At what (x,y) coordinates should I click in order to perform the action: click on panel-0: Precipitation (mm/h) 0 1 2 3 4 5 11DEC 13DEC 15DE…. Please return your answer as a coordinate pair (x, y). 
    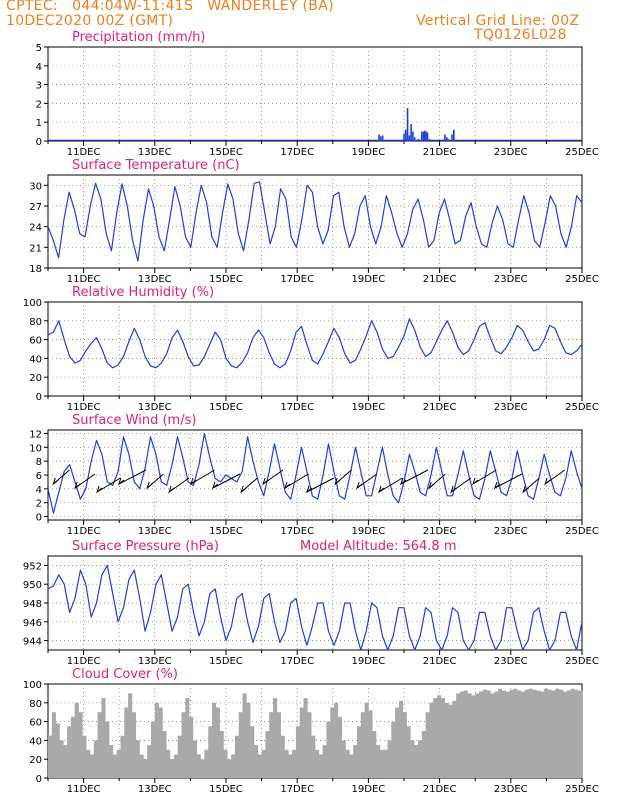
    Looking at the image, I should click on (317, 94).